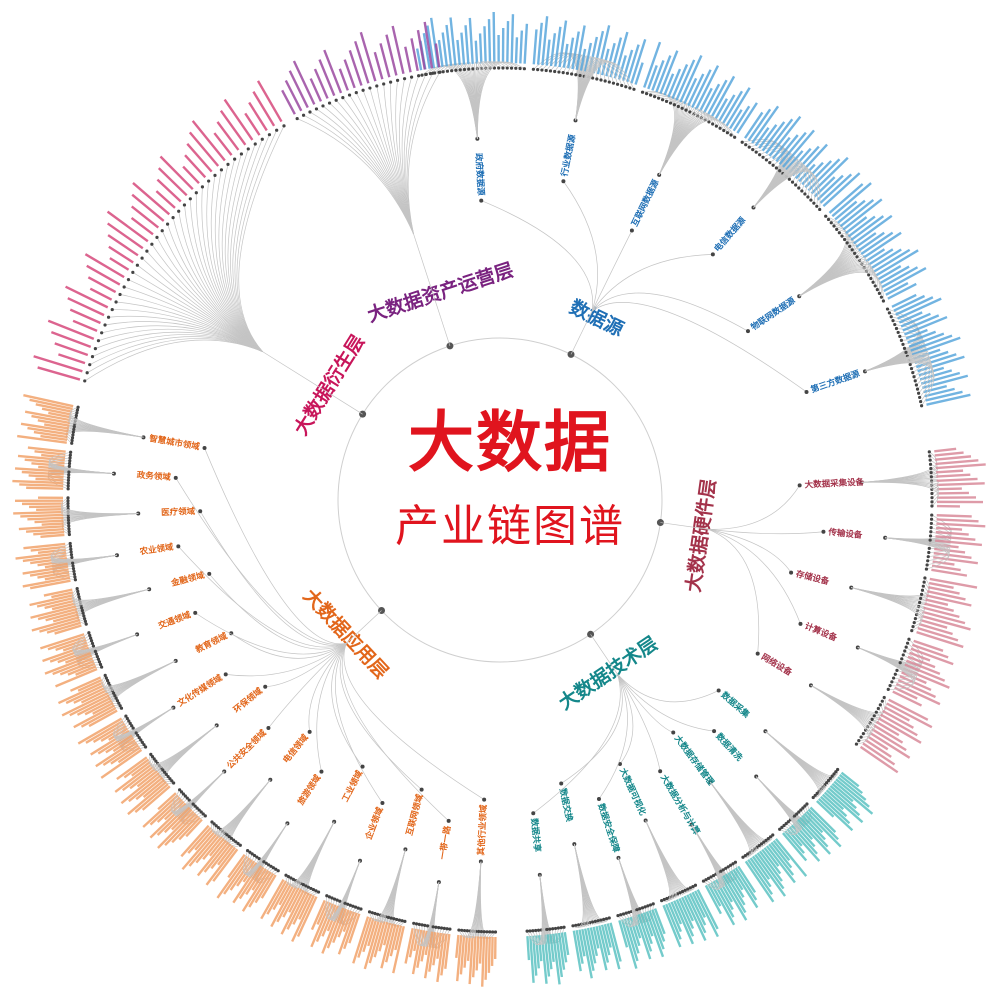  I want to click on branch-label: 互联网数据源, so click(645, 202).